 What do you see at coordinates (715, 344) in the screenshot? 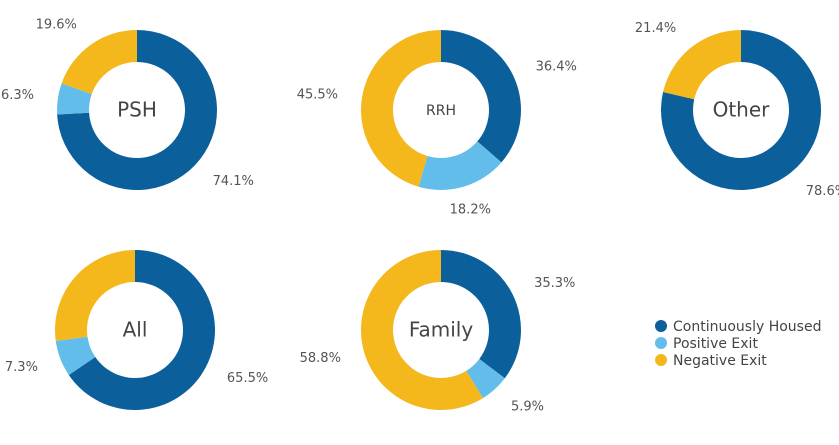
I see `legend-label: Positive Exit` at bounding box center [715, 344].